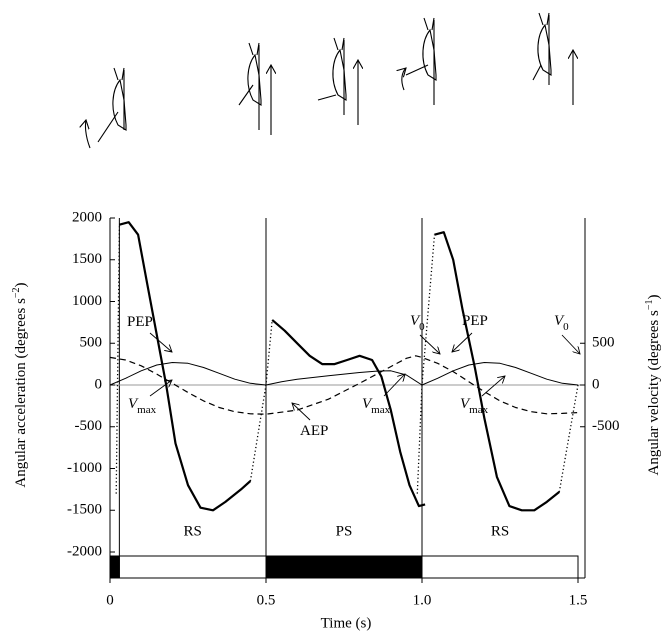 The image size is (667, 640). Describe the element at coordinates (603, 343) in the screenshot. I see `y2-tick-label: 500` at that location.